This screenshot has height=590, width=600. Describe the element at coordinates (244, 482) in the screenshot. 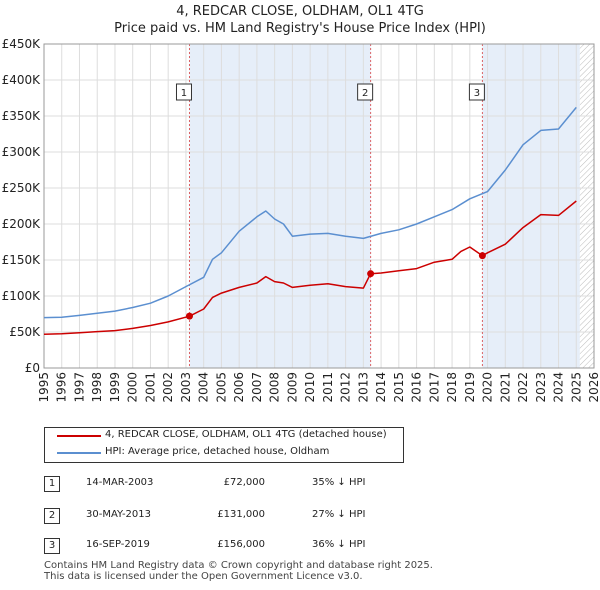

I see `transaction-price: £72,000` at that location.